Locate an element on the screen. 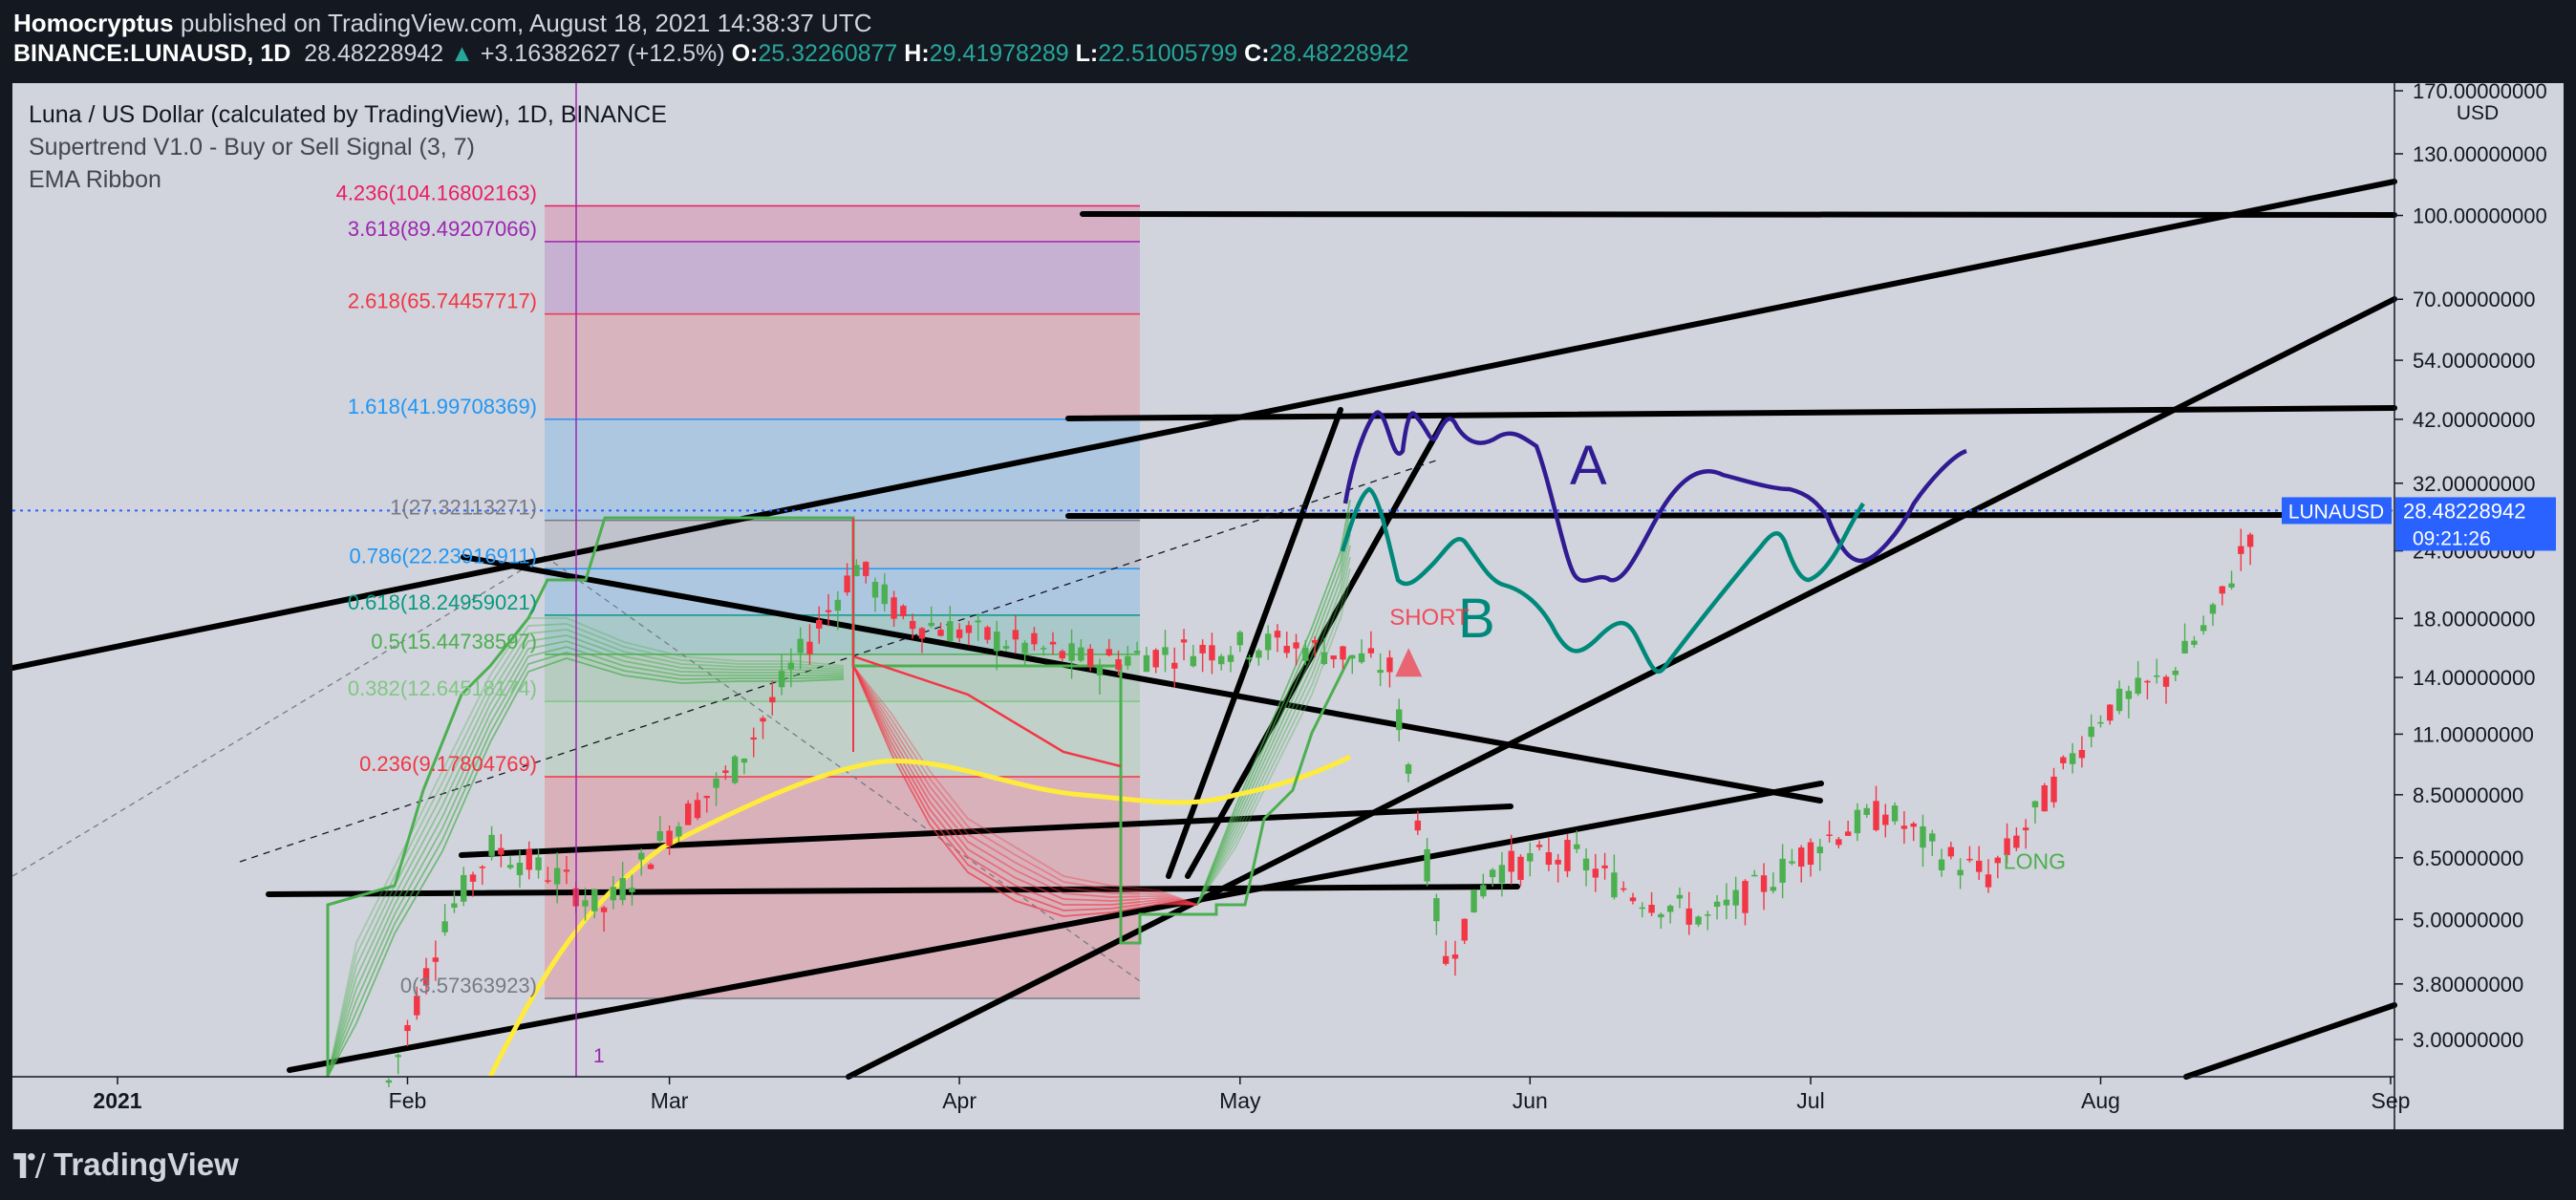  tradingview-logo: TradingView is located at coordinates (126, 1164).